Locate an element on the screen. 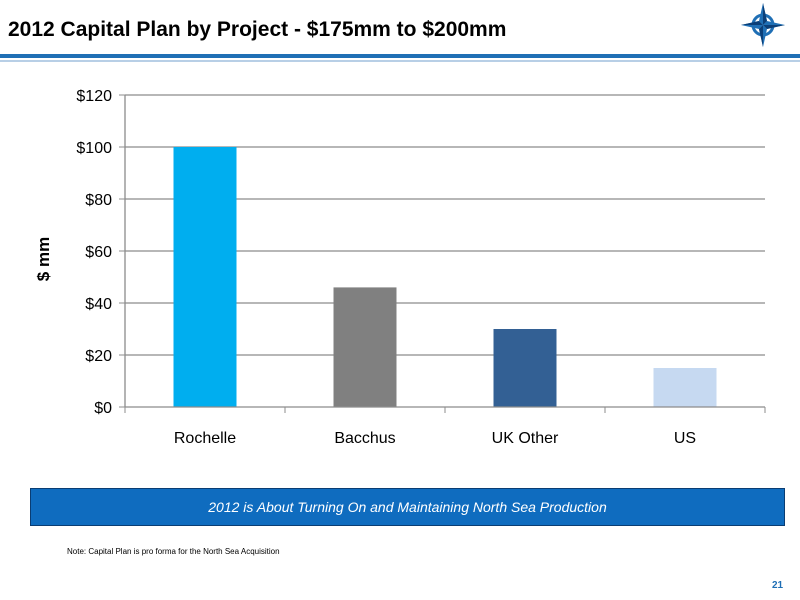 The width and height of the screenshot is (800, 600). page-number: 21 is located at coordinates (778, 585).